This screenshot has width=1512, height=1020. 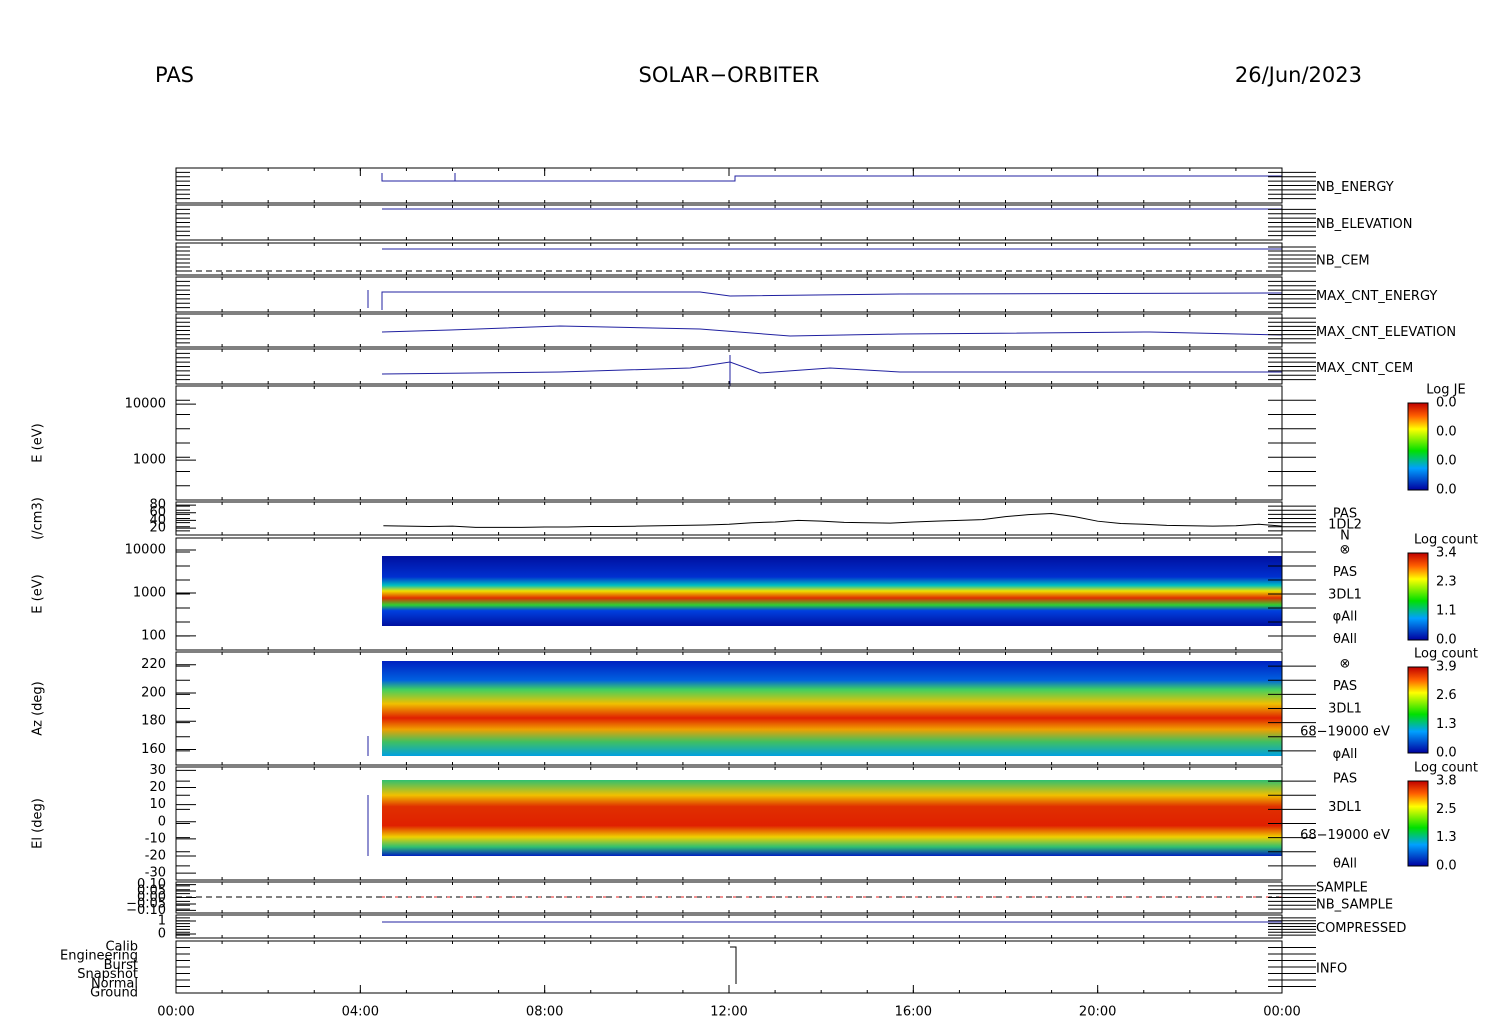 I want to click on panel-label: NB_SAMPLE, so click(x=1354, y=905).